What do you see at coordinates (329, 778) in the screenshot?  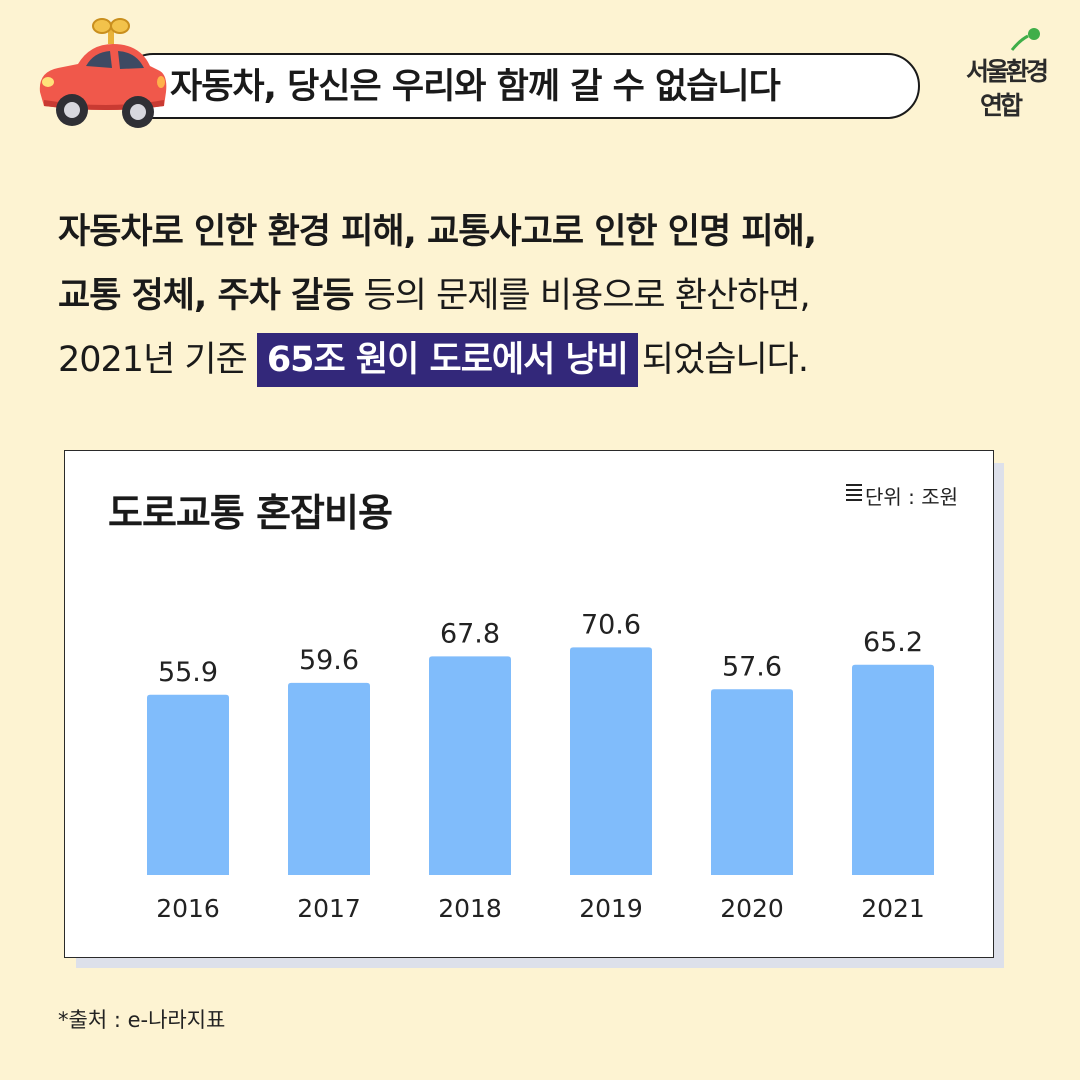 I see `bar-2017` at bounding box center [329, 778].